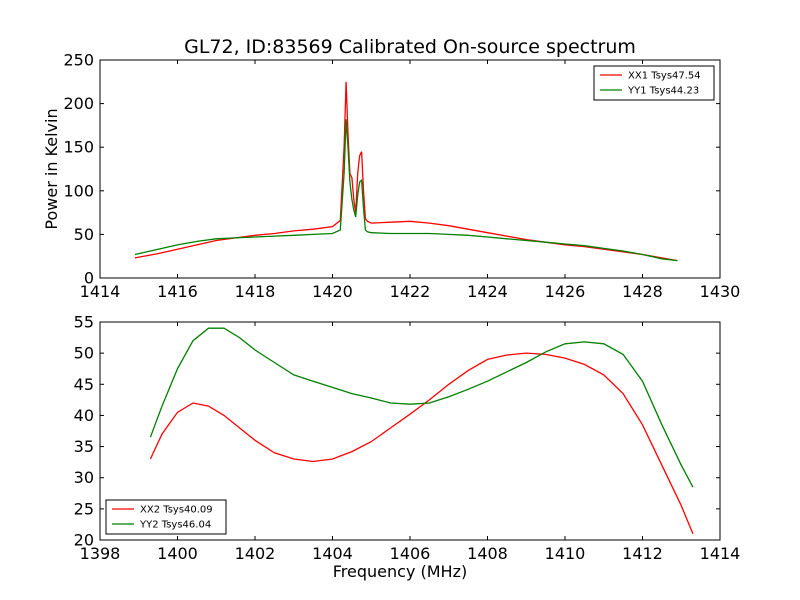 The height and width of the screenshot is (600, 800). I want to click on y-tick-label: 100, so click(78, 190).